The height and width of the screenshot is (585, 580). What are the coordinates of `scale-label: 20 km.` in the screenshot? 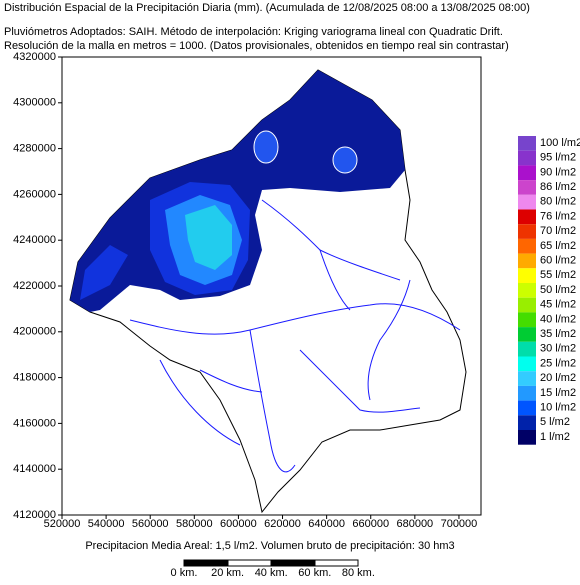 It's located at (227, 573).